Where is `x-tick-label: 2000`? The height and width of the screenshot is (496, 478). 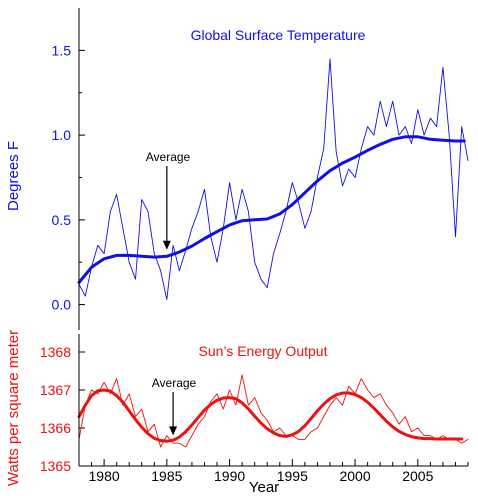 x-tick-label: 2000 is located at coordinates (354, 476).